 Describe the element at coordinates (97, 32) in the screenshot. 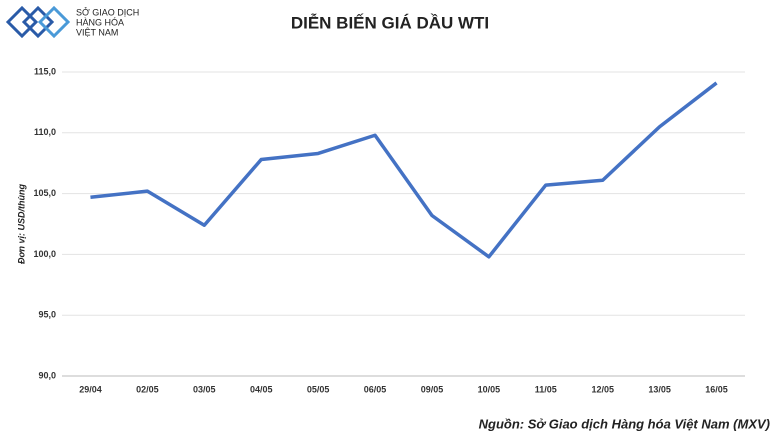

I see `logo-text: VIỆT NAM` at that location.